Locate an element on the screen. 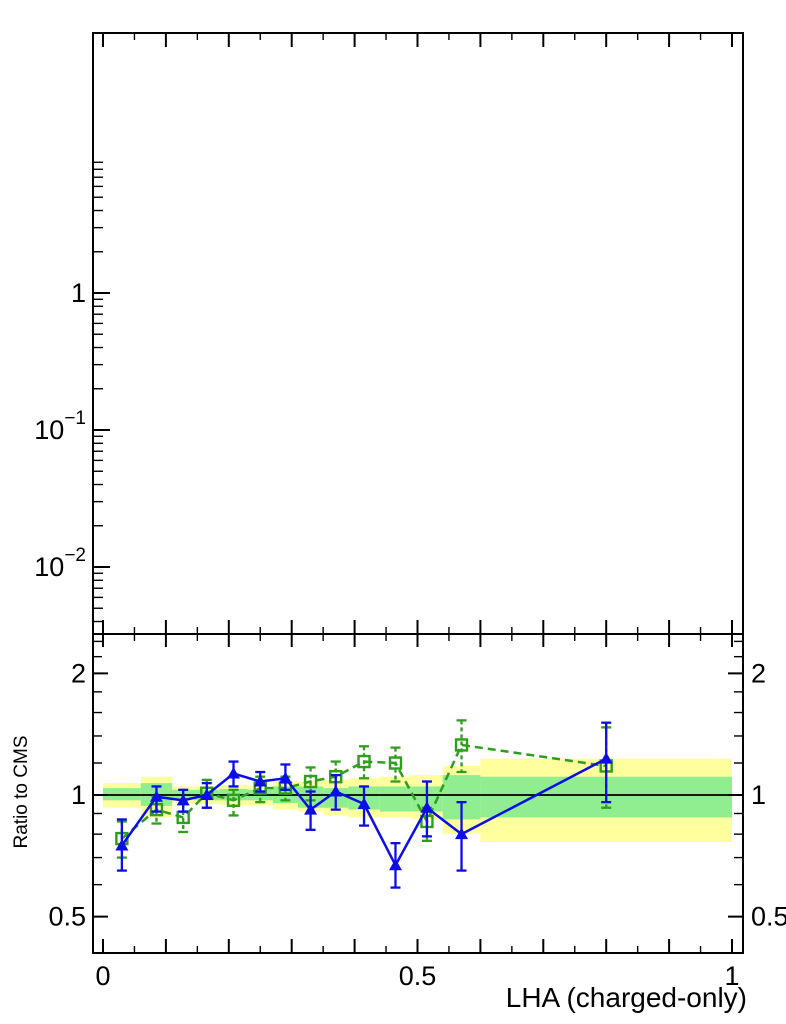  x-tick-label: 0.5 is located at coordinates (418, 976).